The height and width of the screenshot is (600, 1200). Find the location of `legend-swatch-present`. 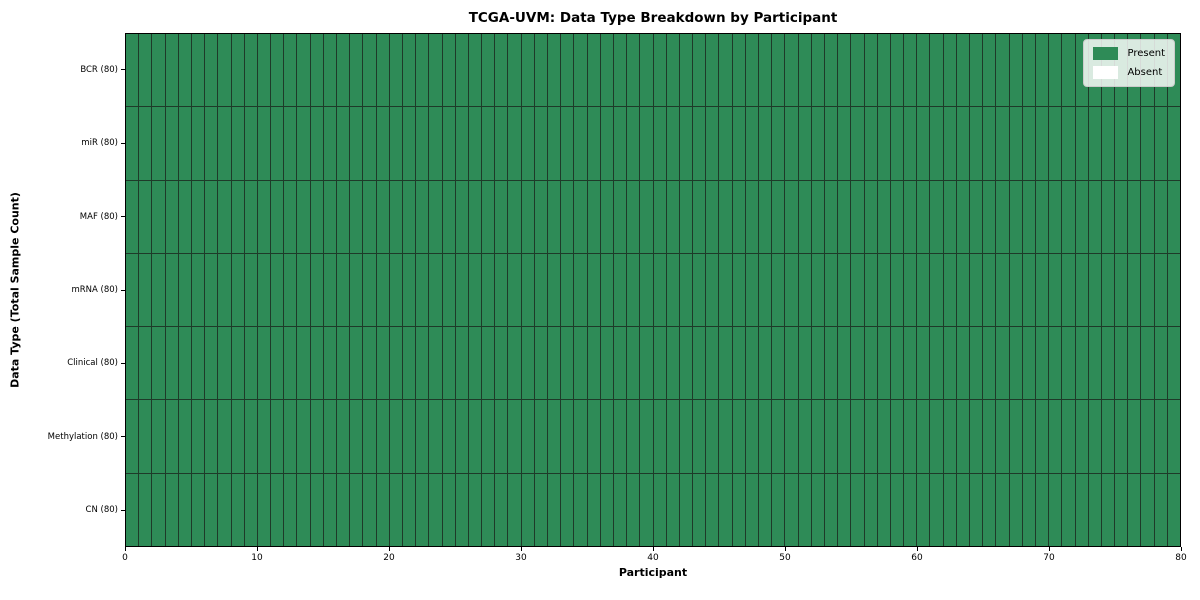

legend-swatch-present is located at coordinates (1106, 53).